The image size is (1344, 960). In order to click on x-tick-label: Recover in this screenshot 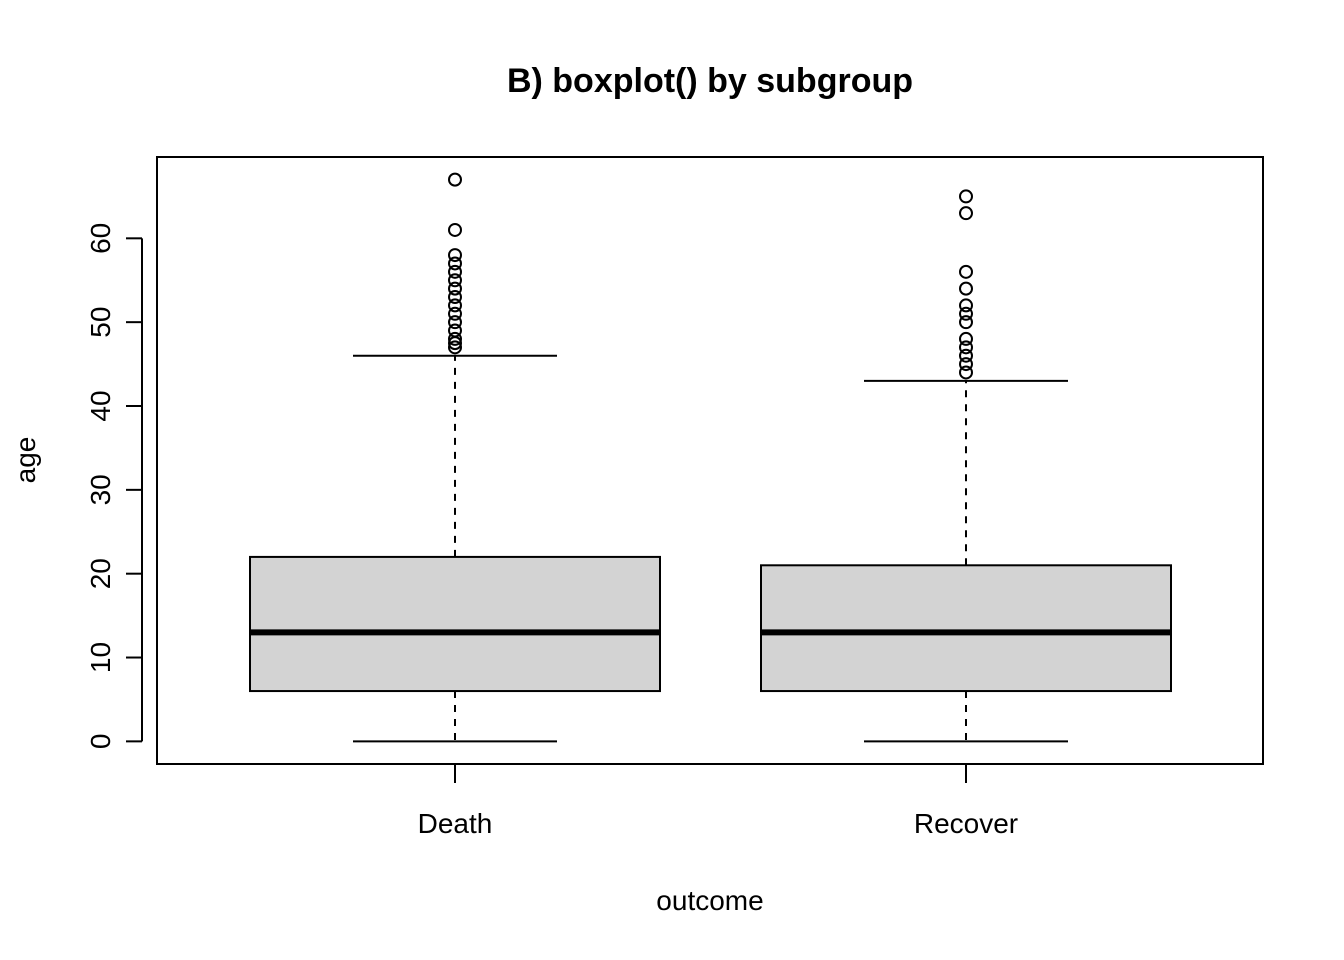, I will do `click(966, 823)`.